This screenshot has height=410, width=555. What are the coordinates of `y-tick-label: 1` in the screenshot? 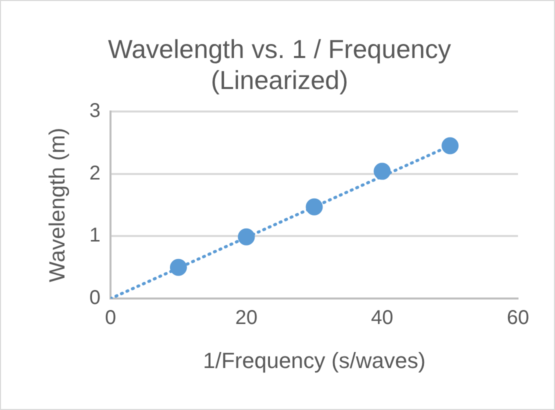 It's located at (95, 235).